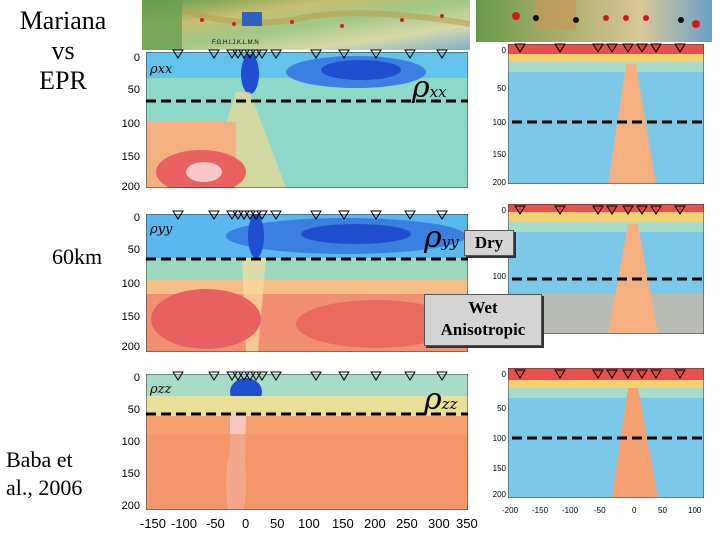 The height and width of the screenshot is (540, 720). Describe the element at coordinates (44, 474) in the screenshot. I see `citation: Baba et al., 2006` at that location.